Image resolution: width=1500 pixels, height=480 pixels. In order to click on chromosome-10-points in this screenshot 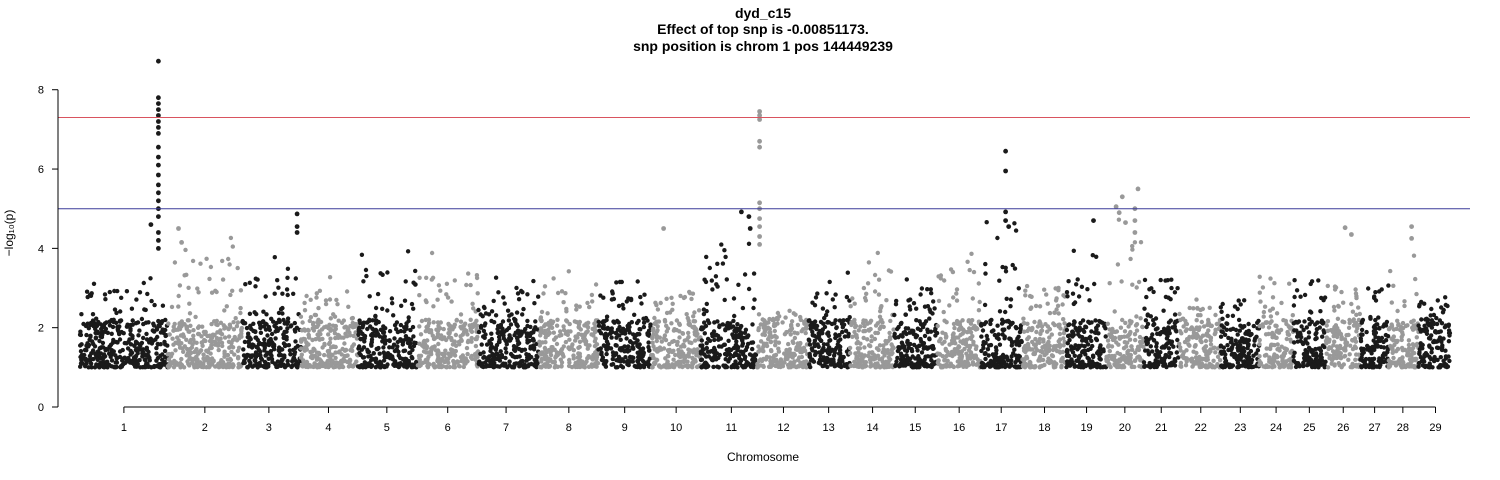, I will do `click(676, 329)`.